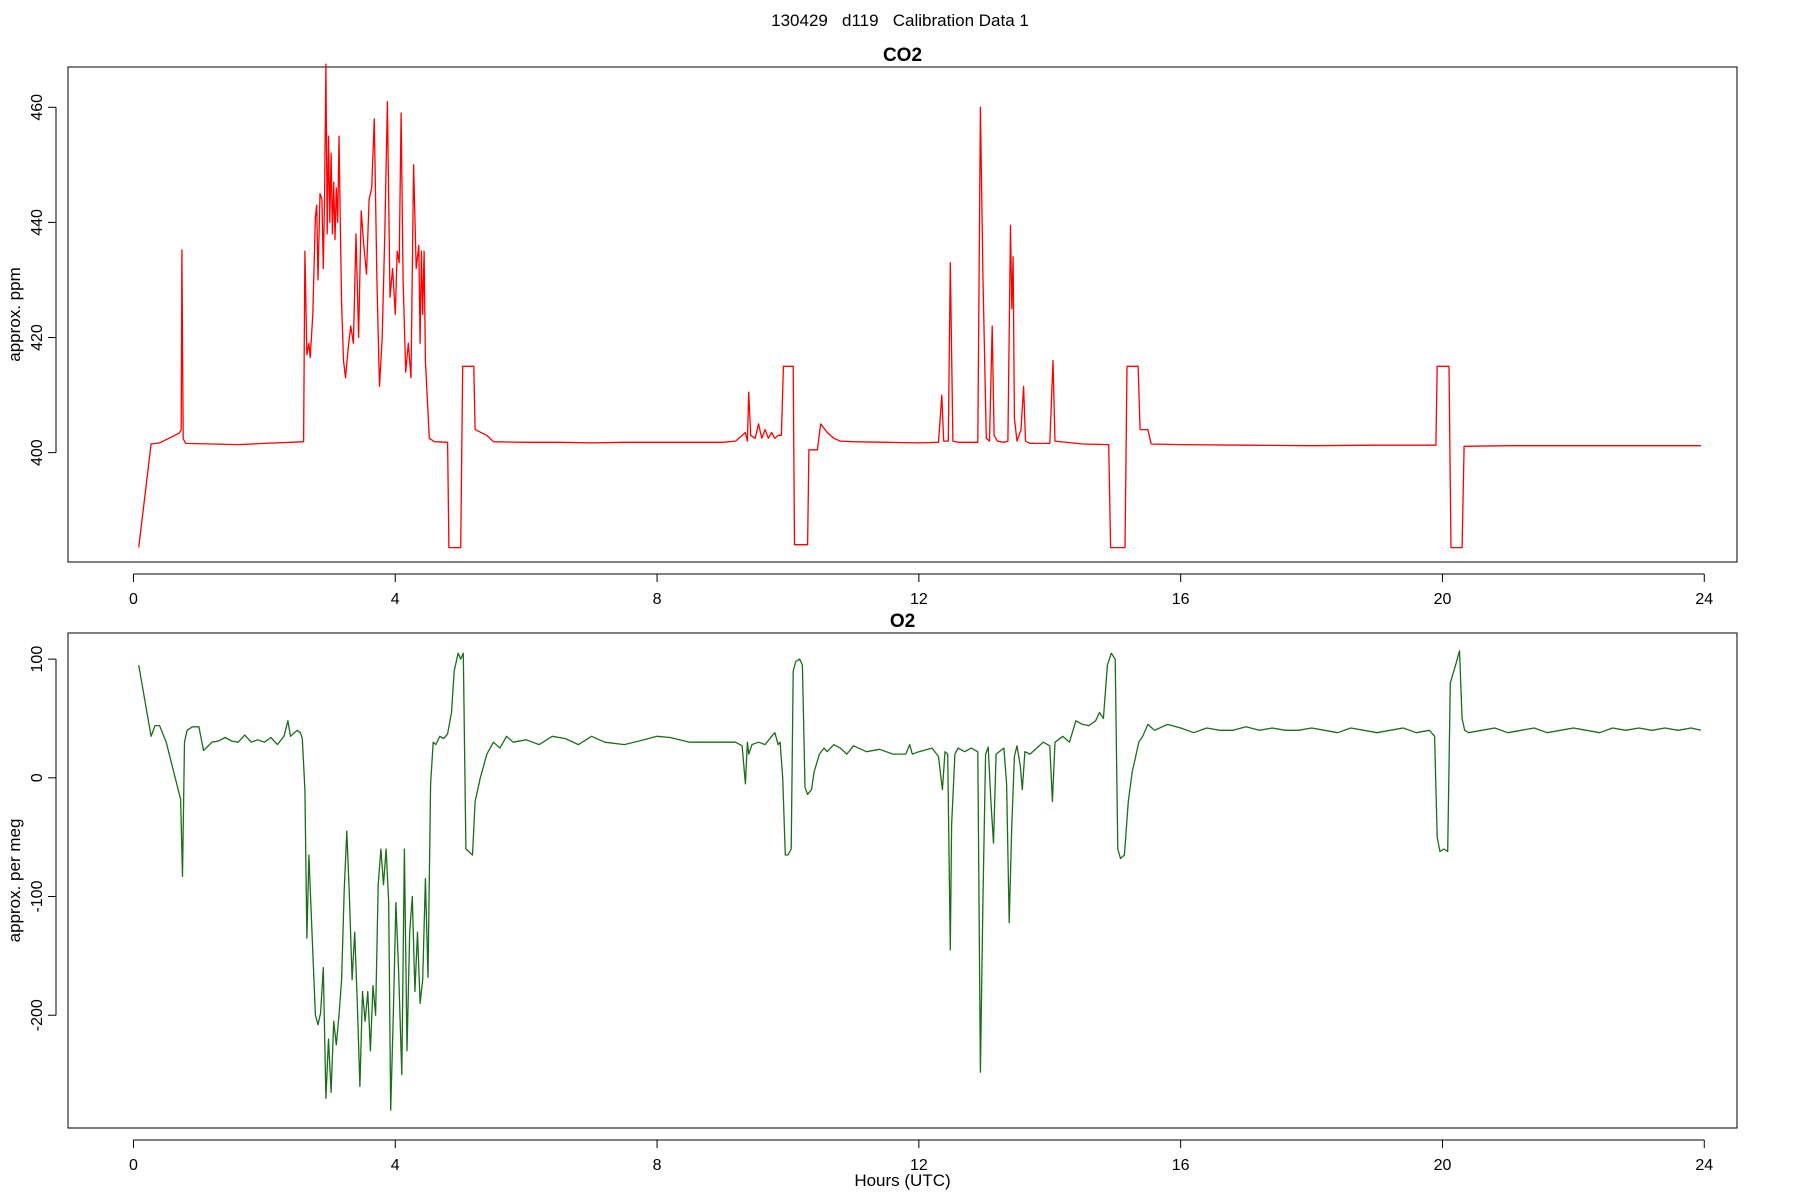 This screenshot has width=1800, height=1200. Describe the element at coordinates (37, 222) in the screenshot. I see `co2-y-tick-label: 440` at that location.